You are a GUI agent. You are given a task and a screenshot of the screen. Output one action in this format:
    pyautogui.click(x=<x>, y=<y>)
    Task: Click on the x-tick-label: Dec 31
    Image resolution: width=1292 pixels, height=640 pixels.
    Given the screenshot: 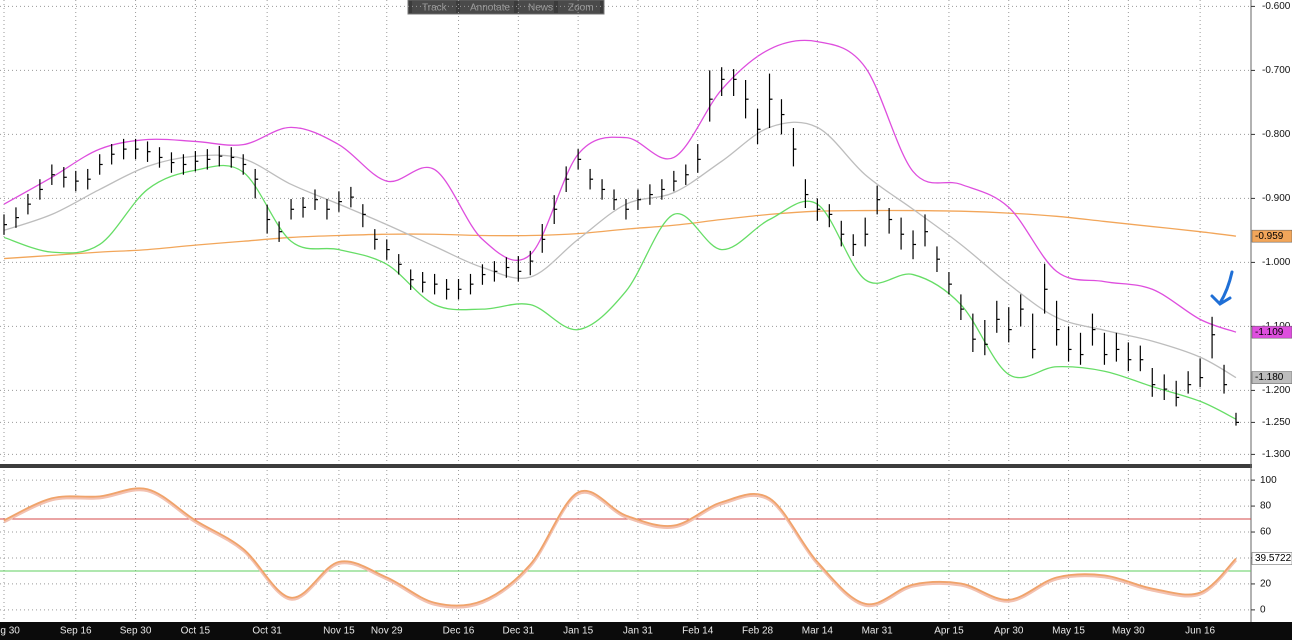 What is the action you would take?
    pyautogui.click(x=518, y=631)
    